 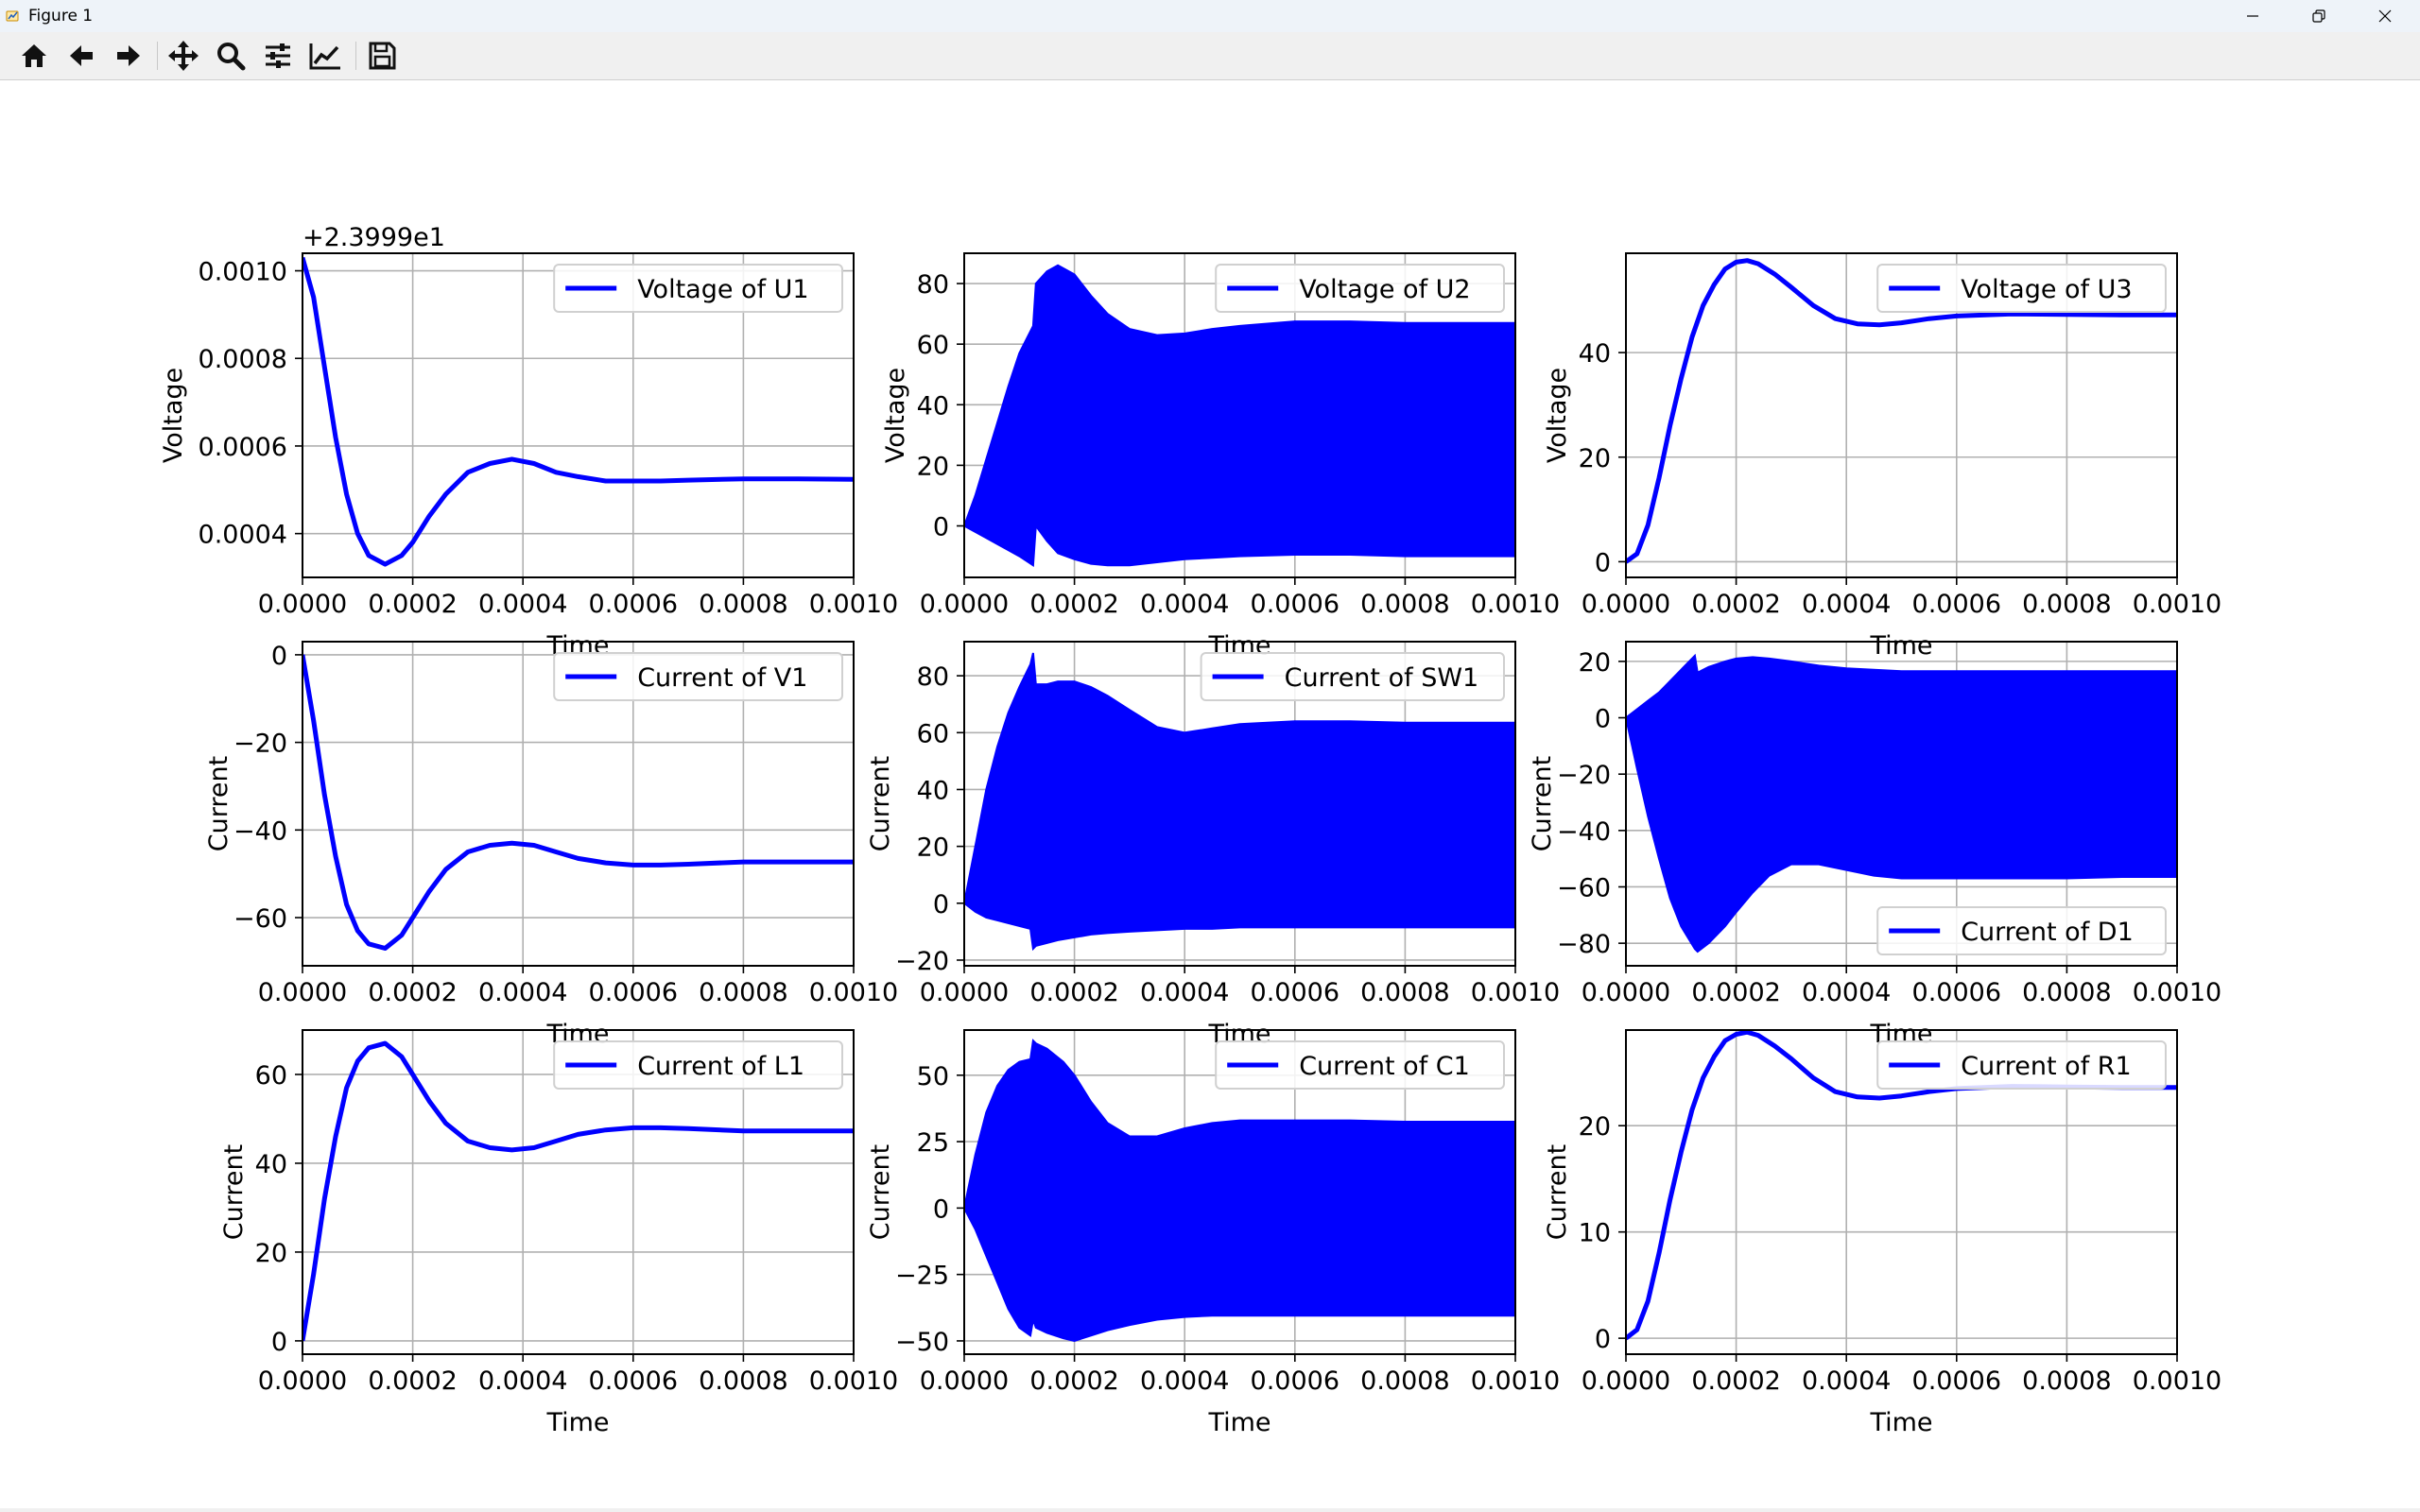 What do you see at coordinates (1558, 415) in the screenshot?
I see `y-axis-label: Voltage` at bounding box center [1558, 415].